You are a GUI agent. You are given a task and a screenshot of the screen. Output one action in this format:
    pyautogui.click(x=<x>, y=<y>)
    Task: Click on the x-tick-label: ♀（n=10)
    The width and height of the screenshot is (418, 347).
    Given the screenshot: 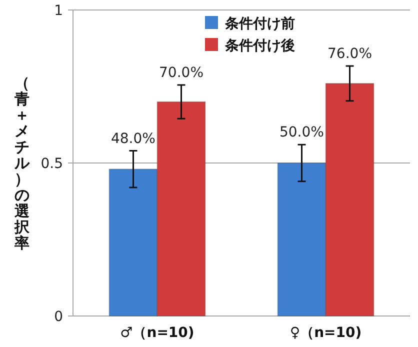 What is the action you would take?
    pyautogui.click(x=326, y=333)
    